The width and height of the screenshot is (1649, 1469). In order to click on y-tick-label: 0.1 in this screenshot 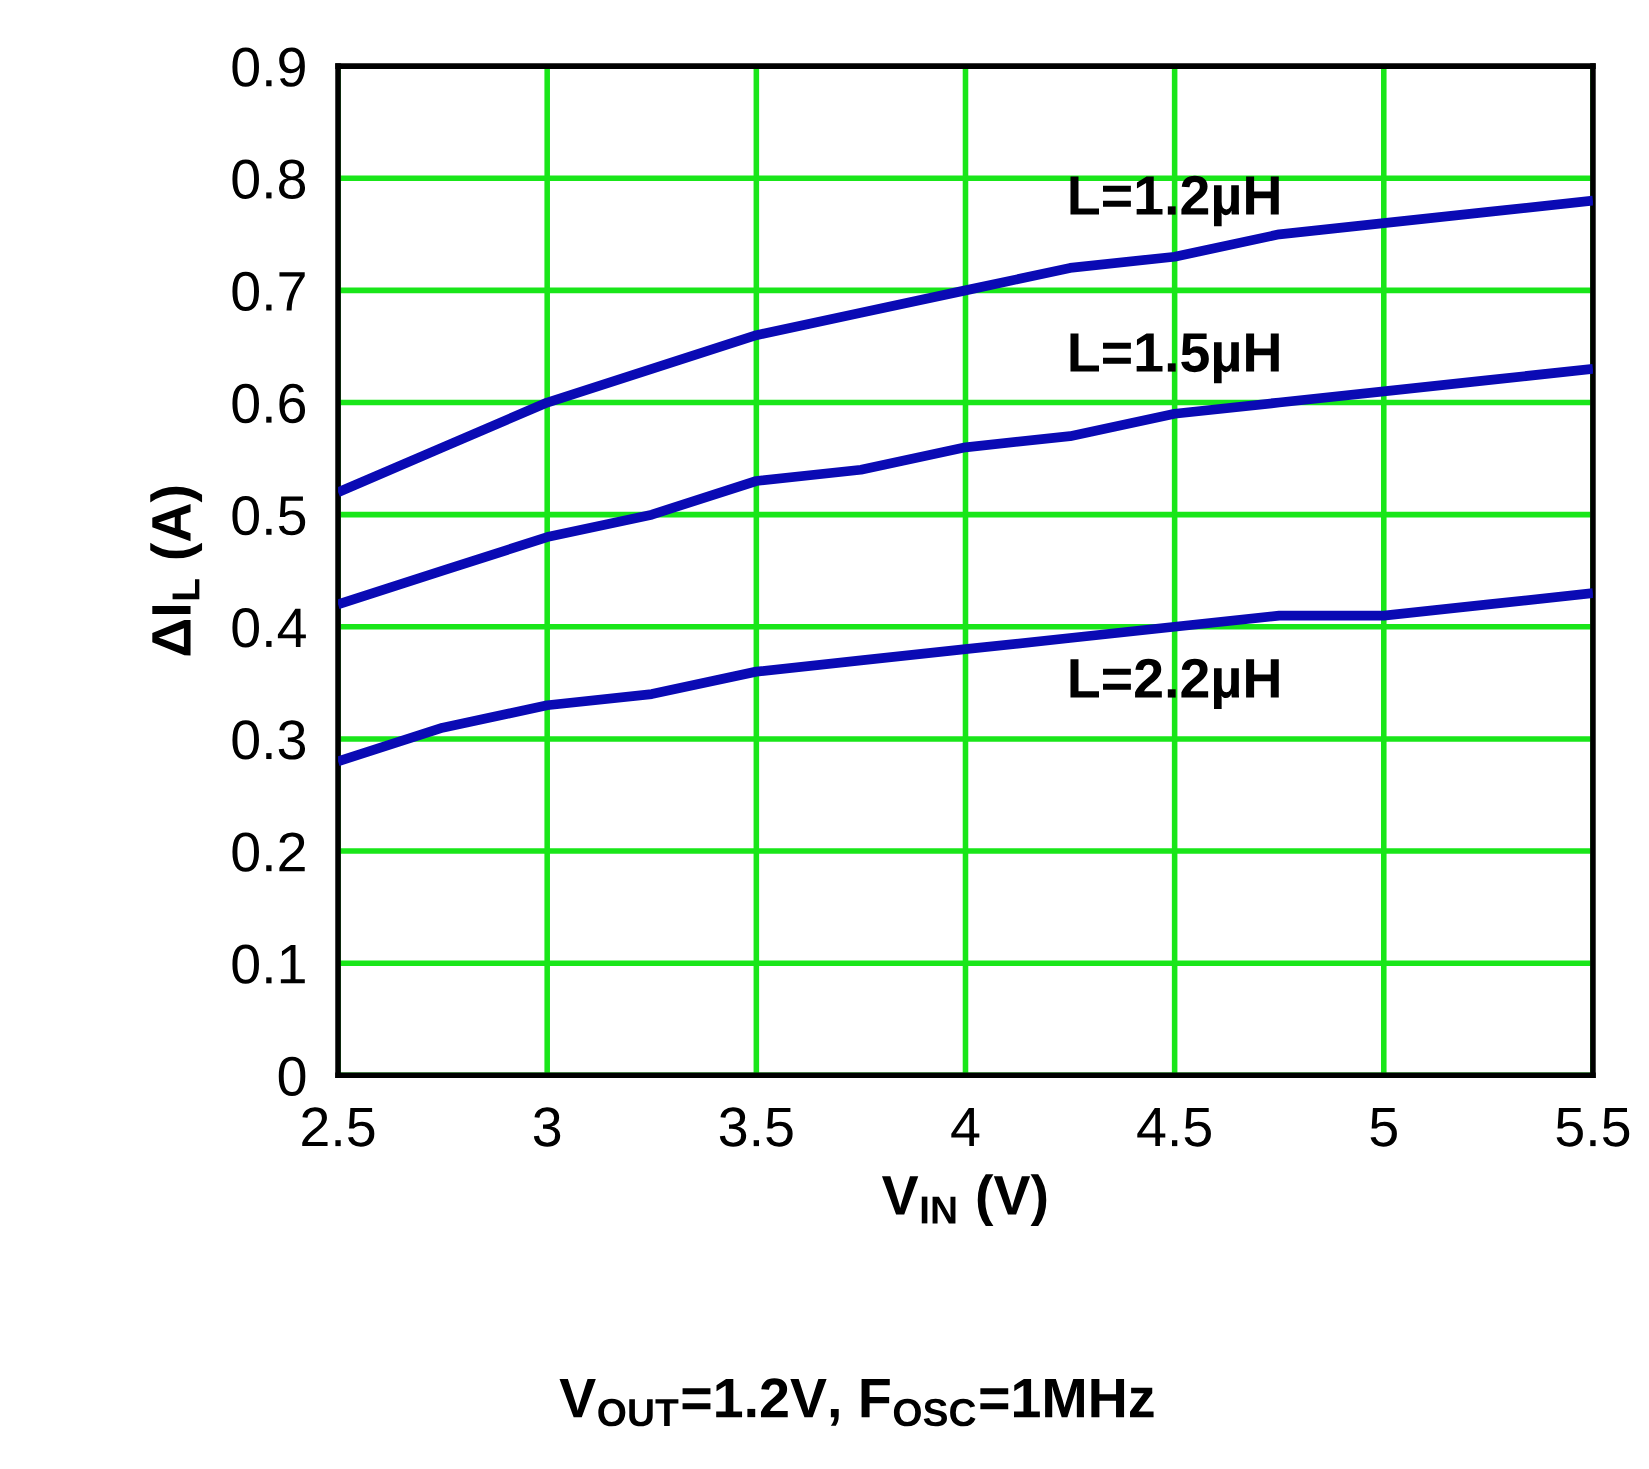, I will do `click(268, 964)`.